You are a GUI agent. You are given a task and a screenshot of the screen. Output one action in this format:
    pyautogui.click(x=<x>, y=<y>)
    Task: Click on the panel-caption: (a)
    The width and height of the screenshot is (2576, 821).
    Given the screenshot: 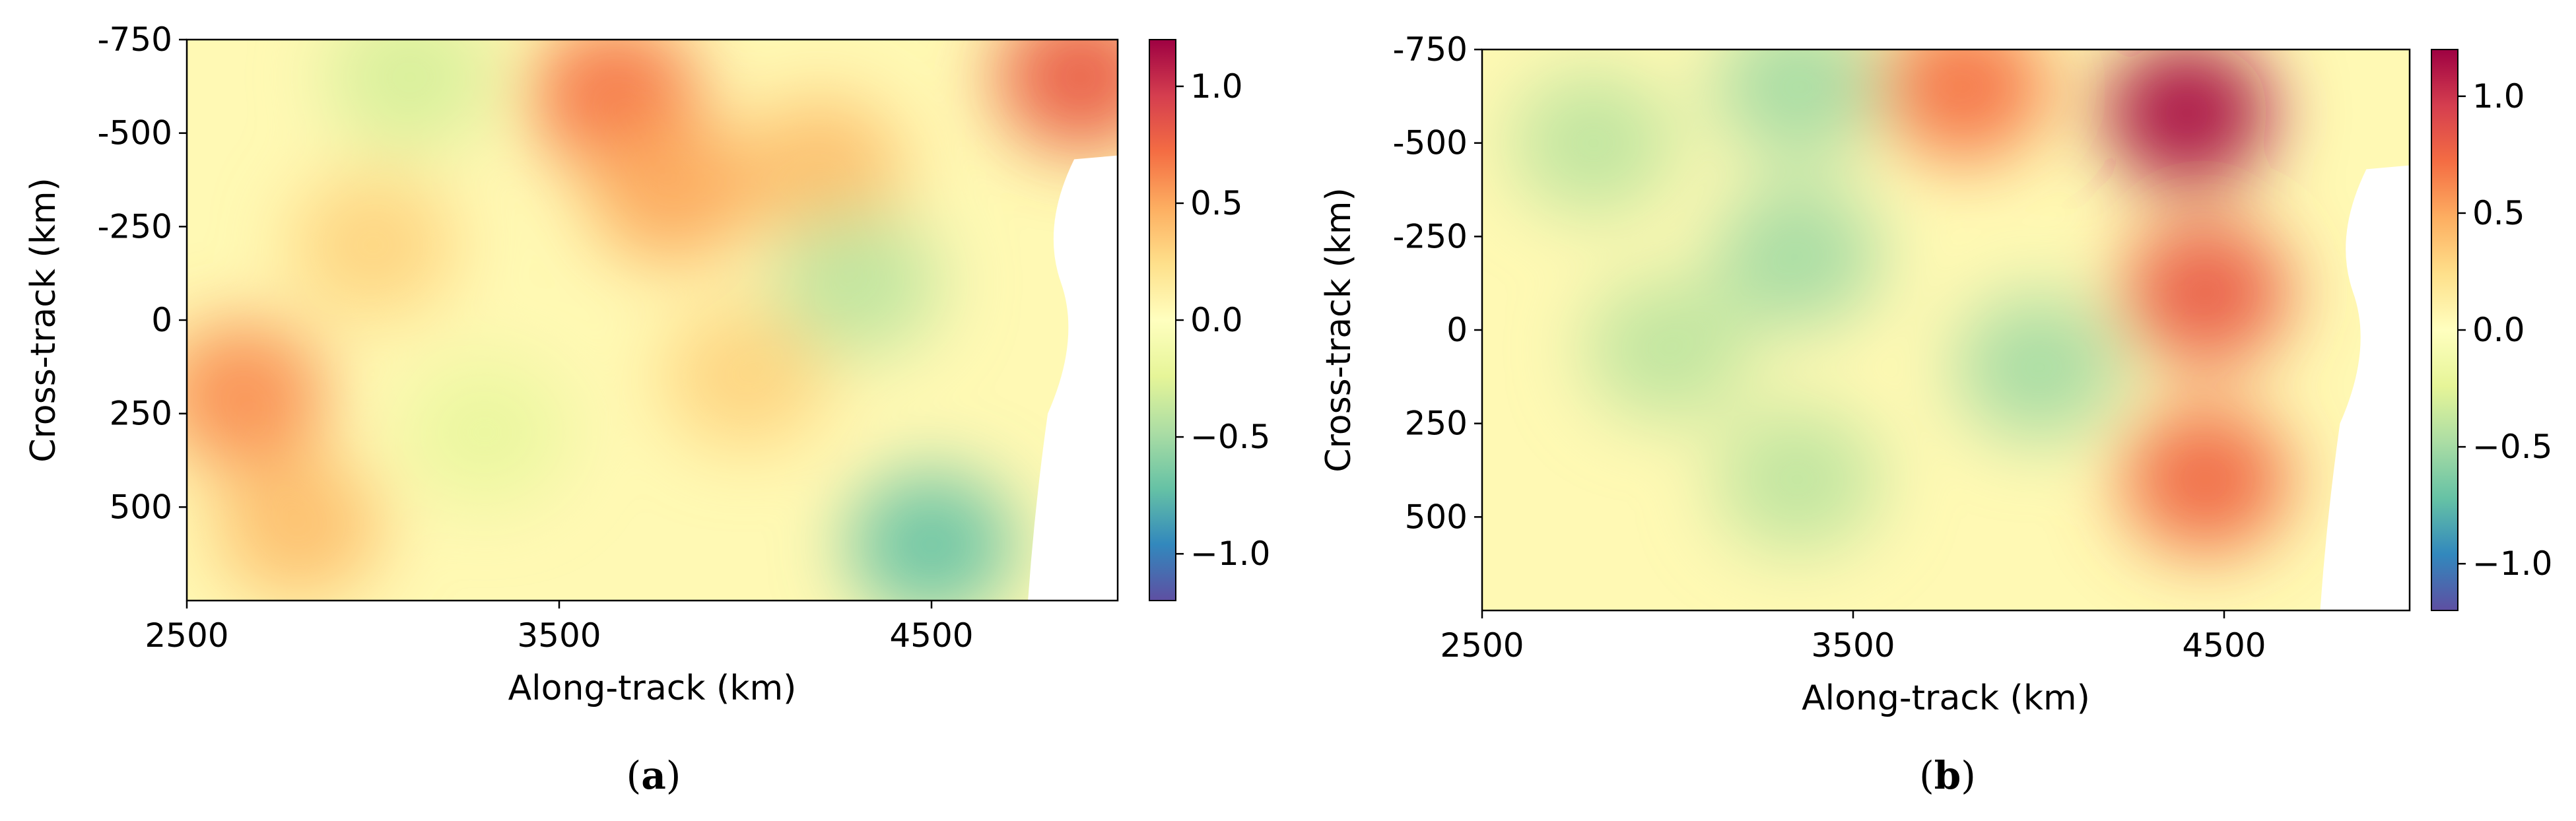 What is the action you would take?
    pyautogui.click(x=654, y=775)
    